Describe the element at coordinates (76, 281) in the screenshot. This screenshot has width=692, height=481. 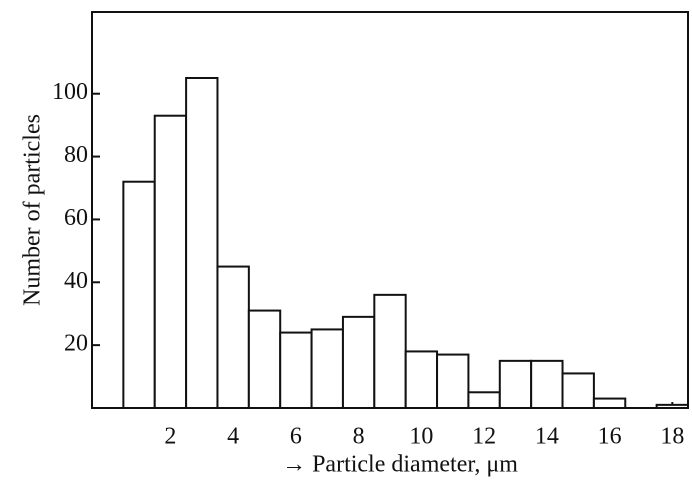
I see `y-tick-label: 40` at that location.